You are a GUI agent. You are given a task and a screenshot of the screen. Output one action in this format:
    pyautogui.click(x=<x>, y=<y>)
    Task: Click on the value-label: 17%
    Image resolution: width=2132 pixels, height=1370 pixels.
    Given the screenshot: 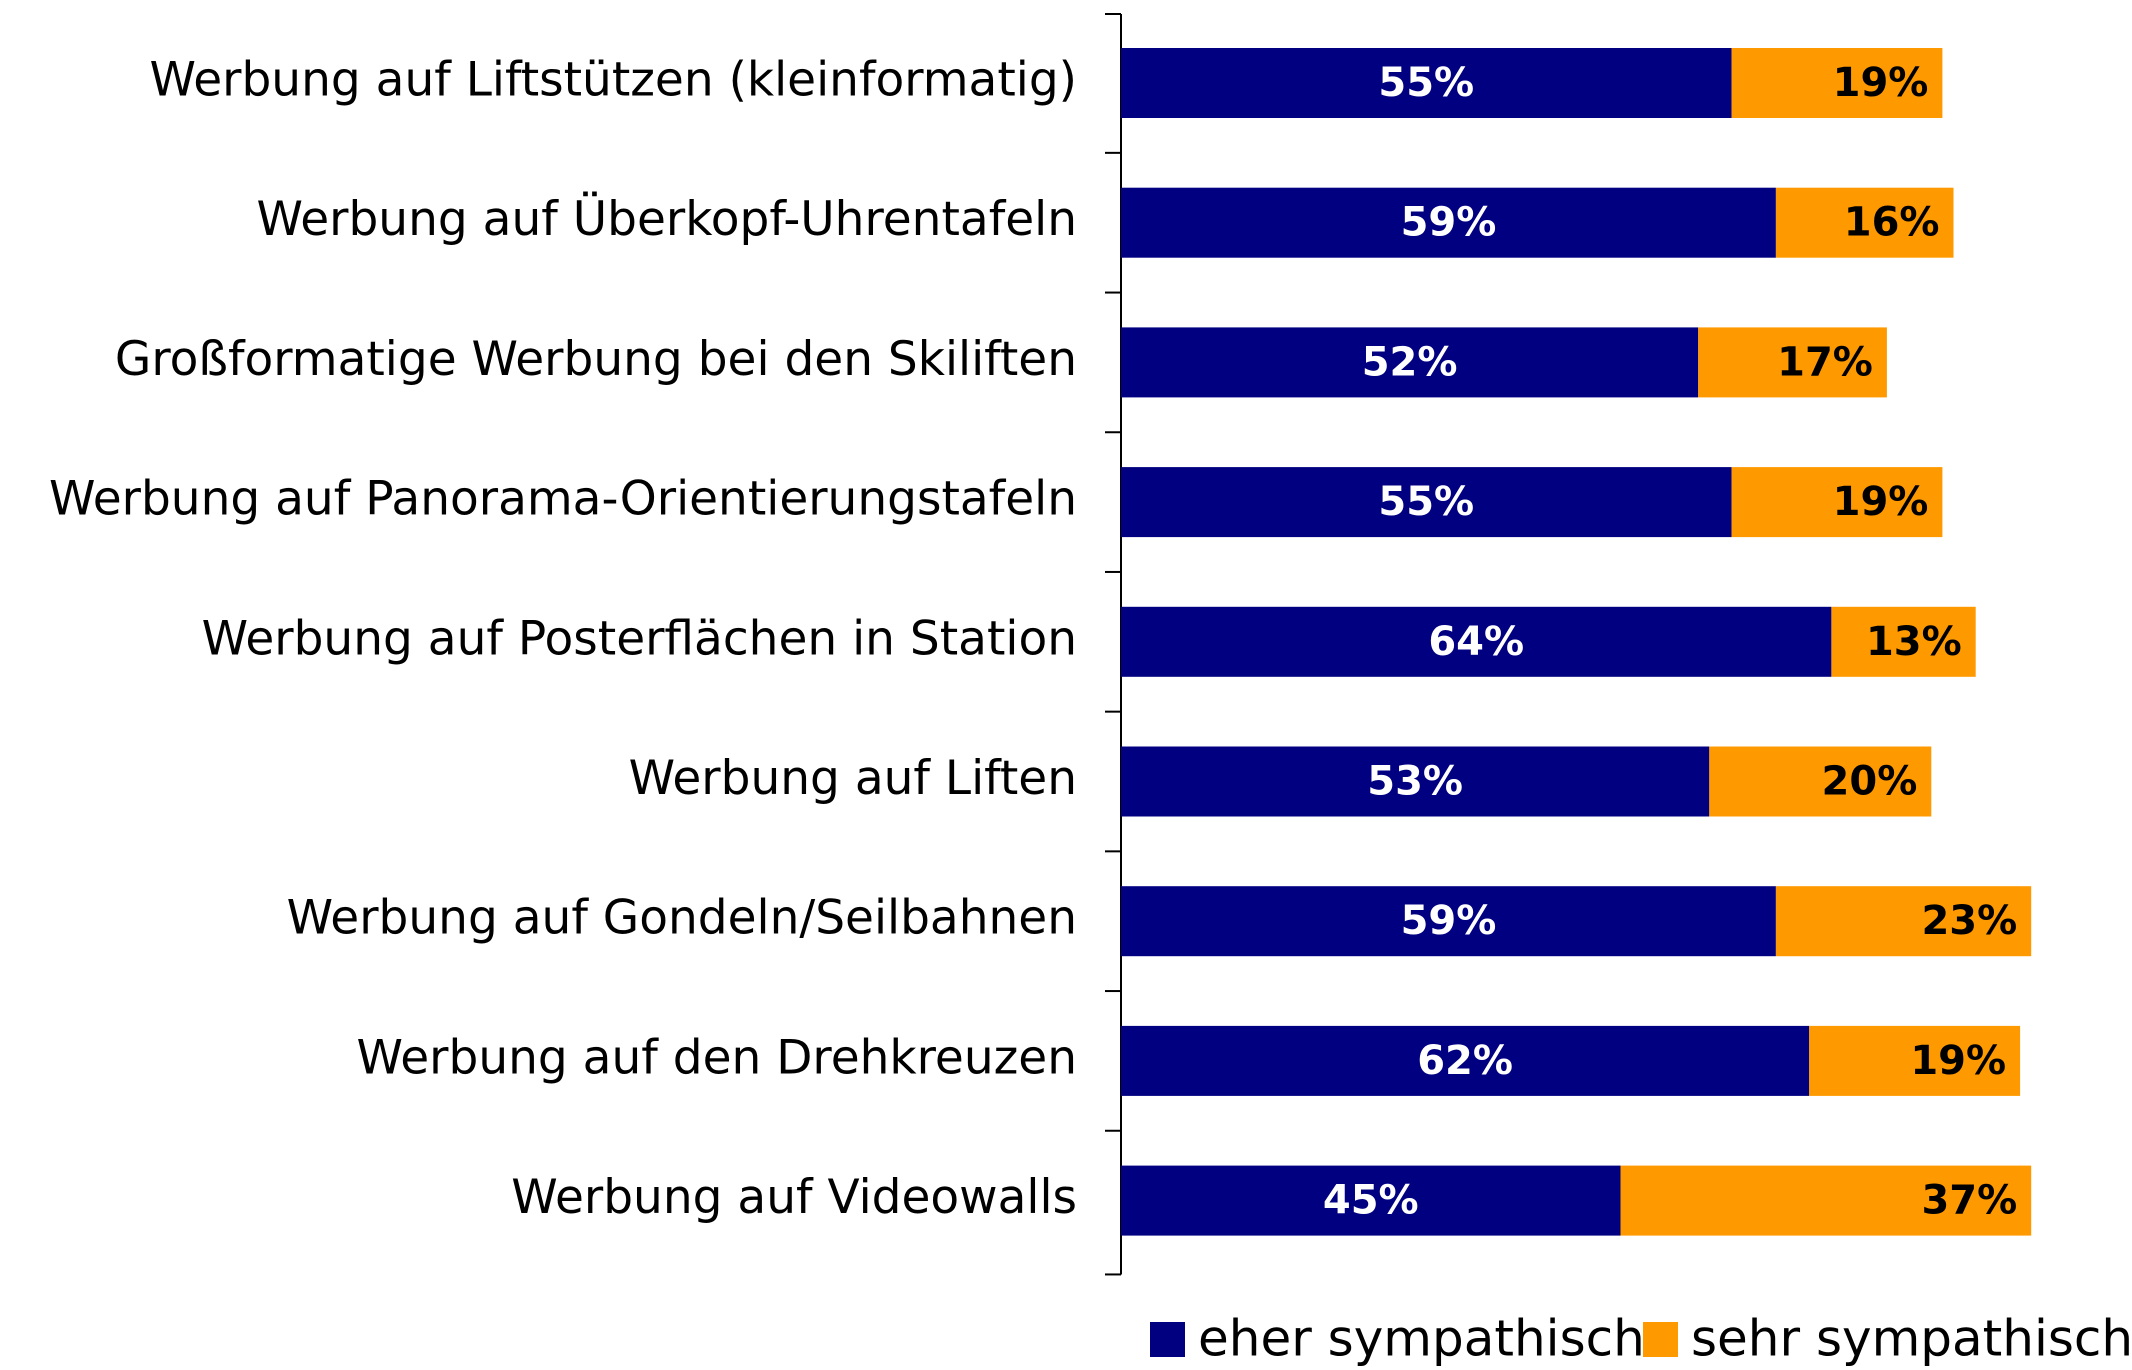 What is the action you would take?
    pyautogui.click(x=1825, y=362)
    